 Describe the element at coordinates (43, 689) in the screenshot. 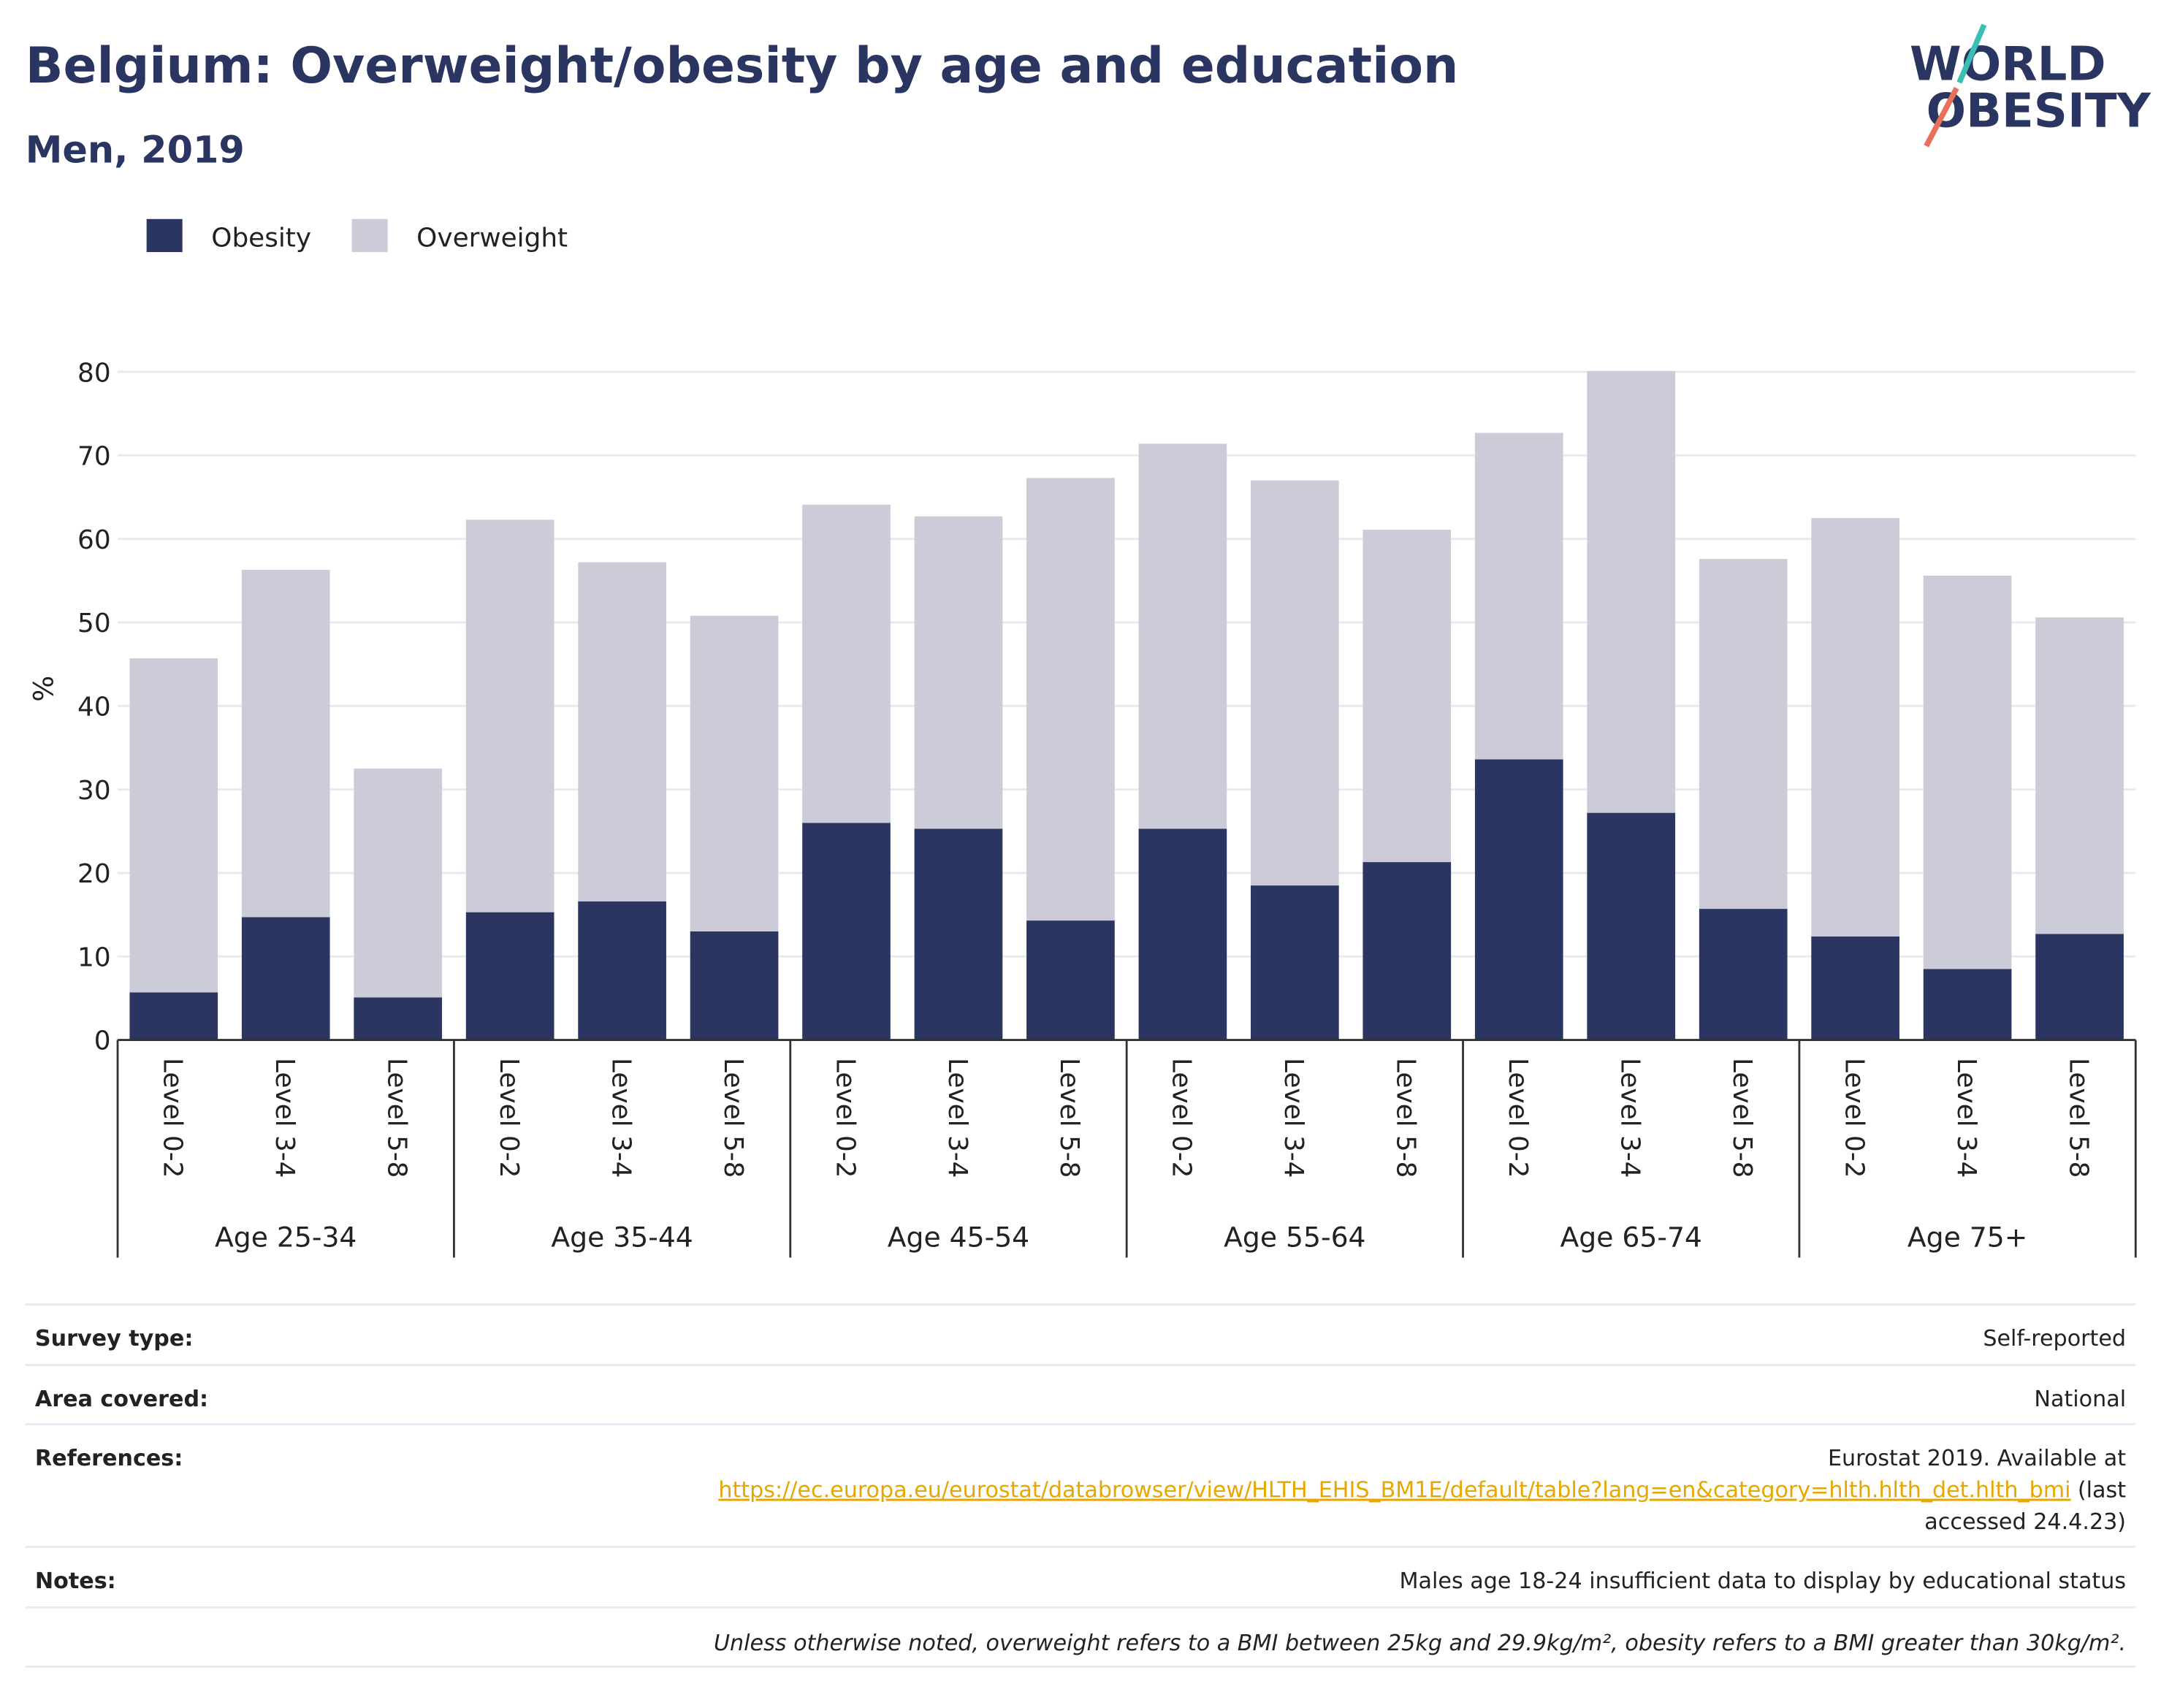

I see `y-axis-label: %` at that location.